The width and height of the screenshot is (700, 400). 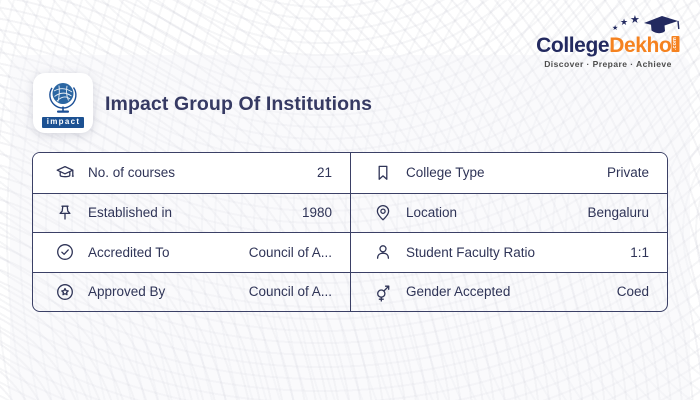 I want to click on brand-tagline: Discover · Prepare · Achieve, so click(x=608, y=64).